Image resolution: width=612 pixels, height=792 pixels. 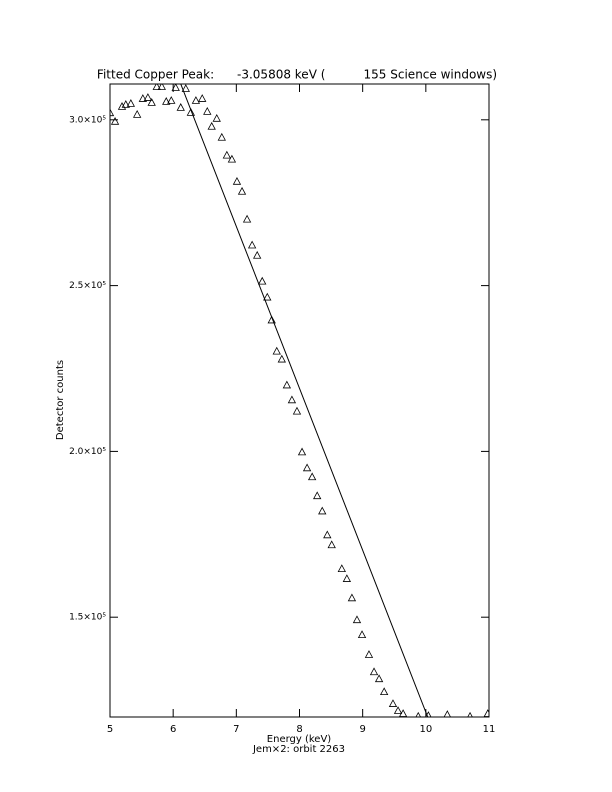 What do you see at coordinates (87, 618) in the screenshot?
I see `y-tick-label: 1.5×10⁵` at bounding box center [87, 618].